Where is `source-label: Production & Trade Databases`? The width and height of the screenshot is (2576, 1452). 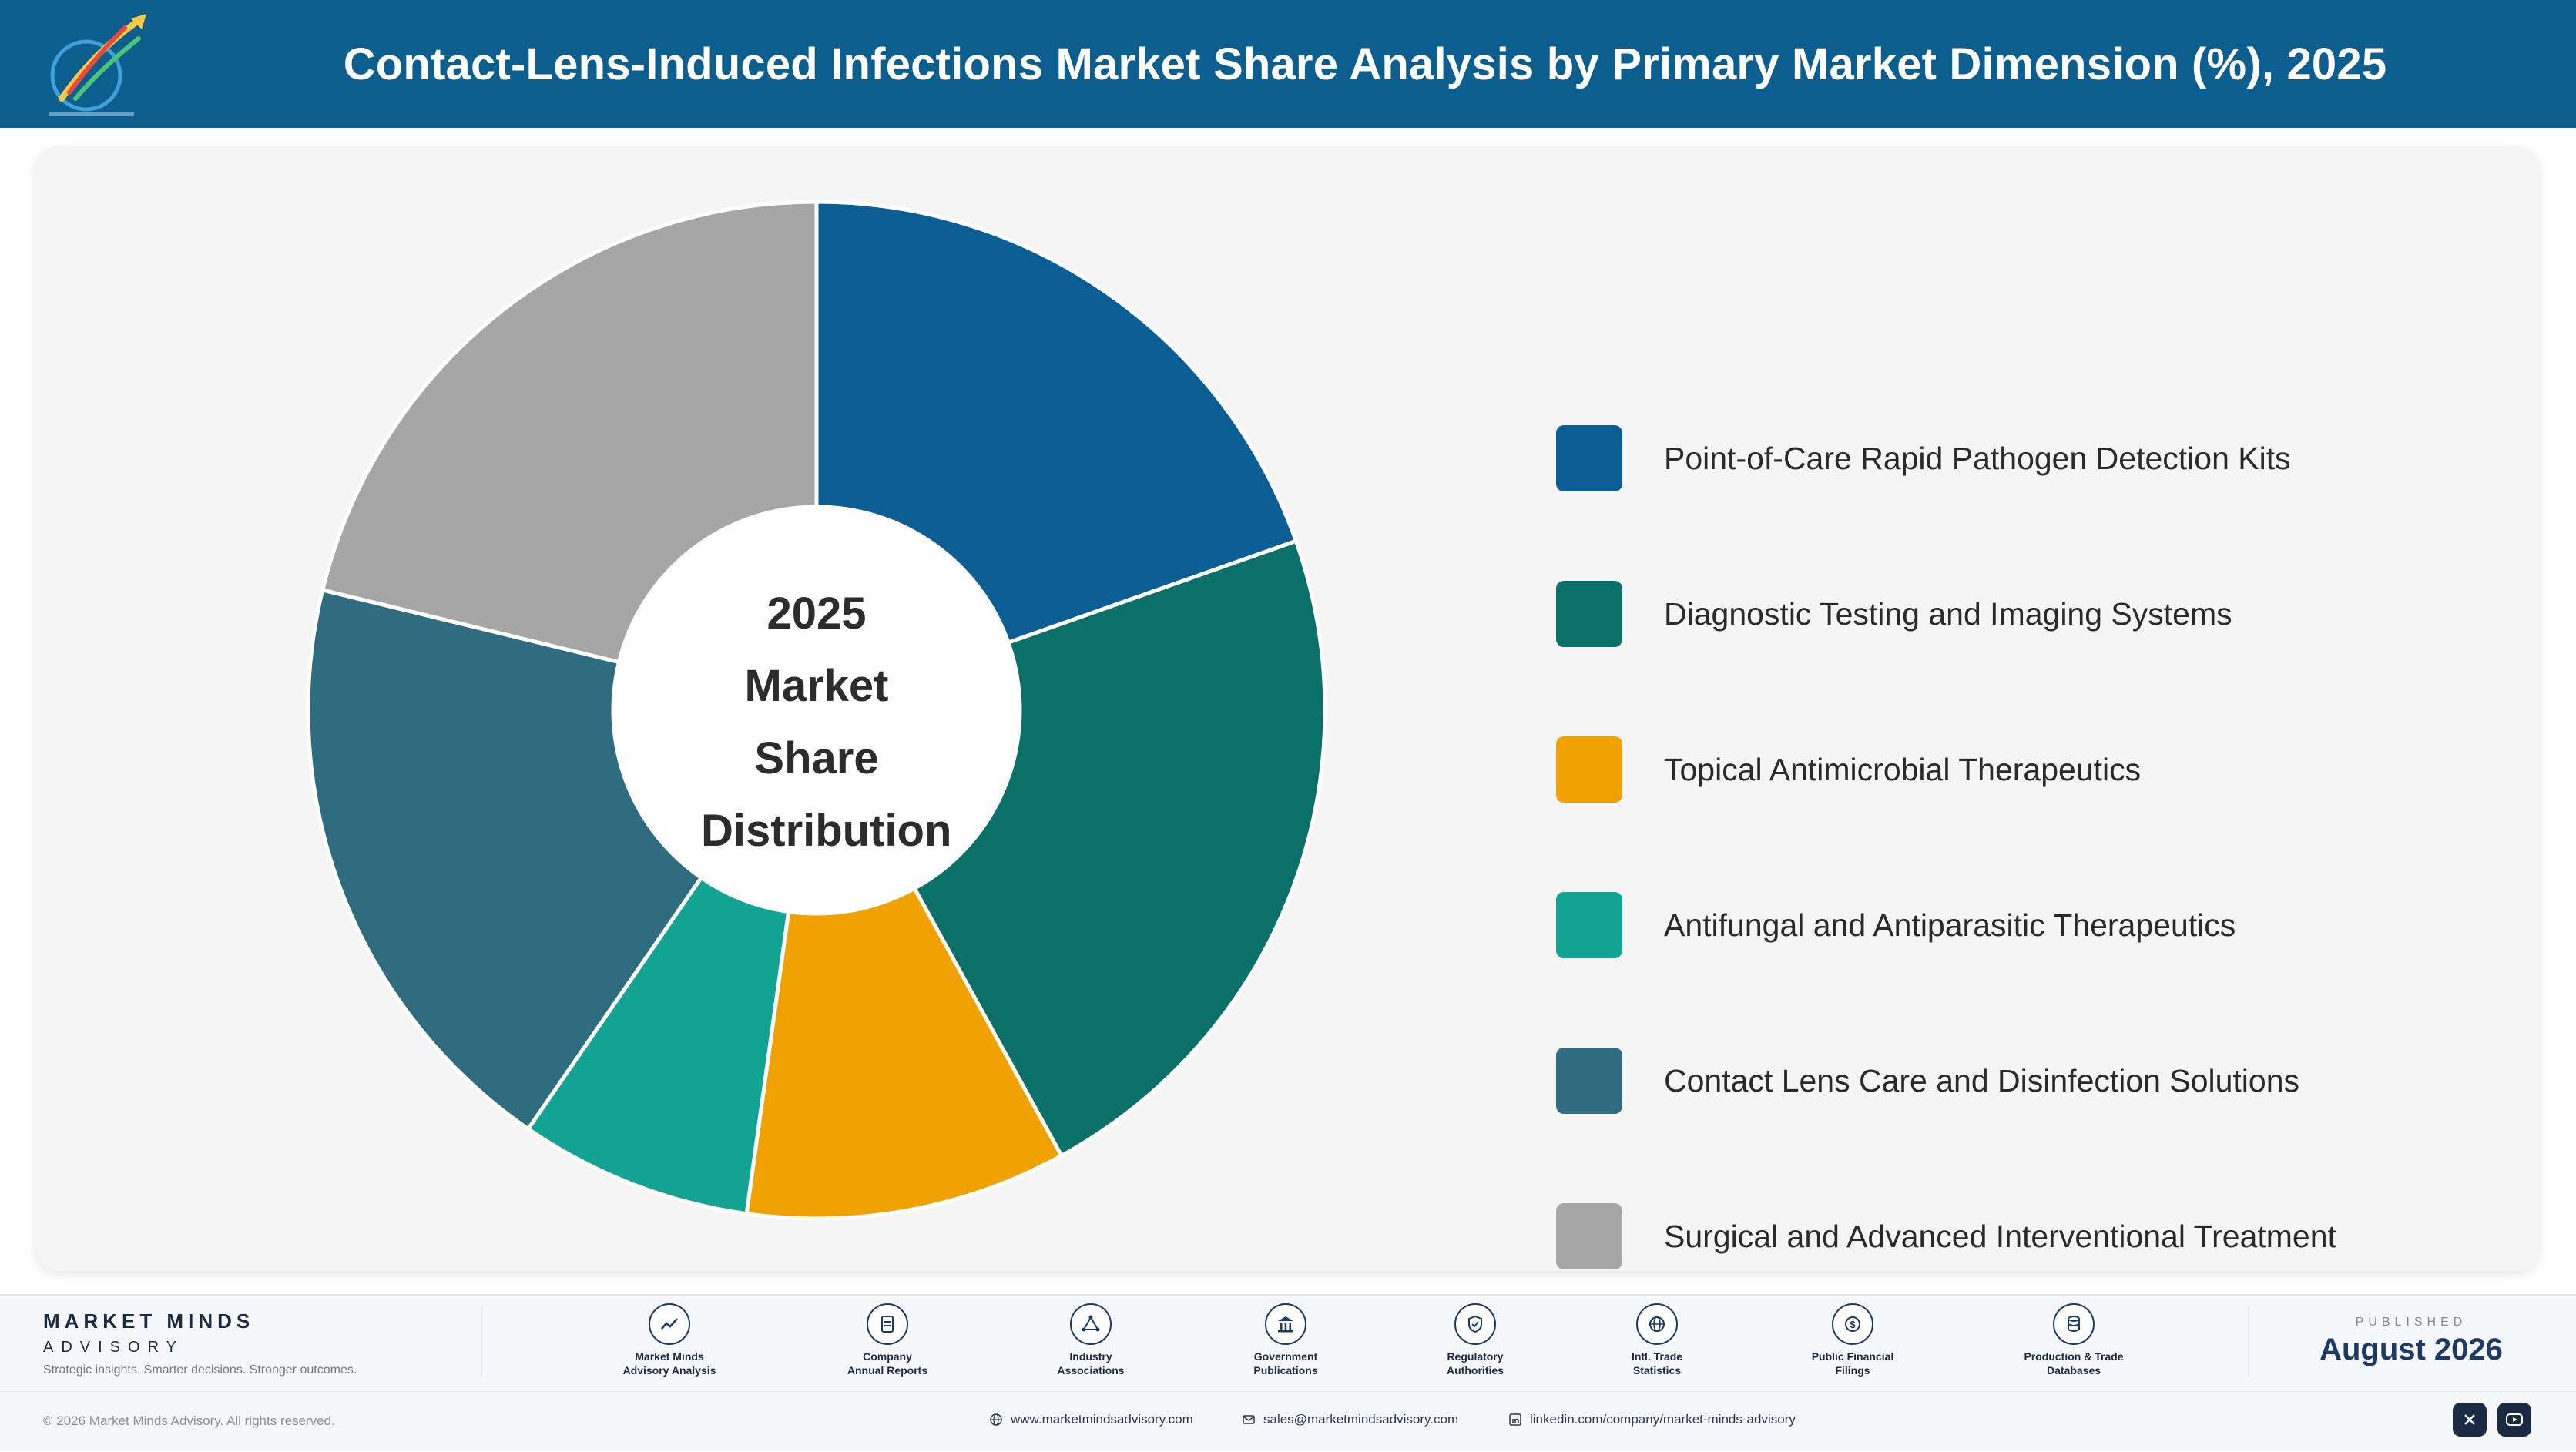
source-label: Production & Trade Databases is located at coordinates (2074, 1363).